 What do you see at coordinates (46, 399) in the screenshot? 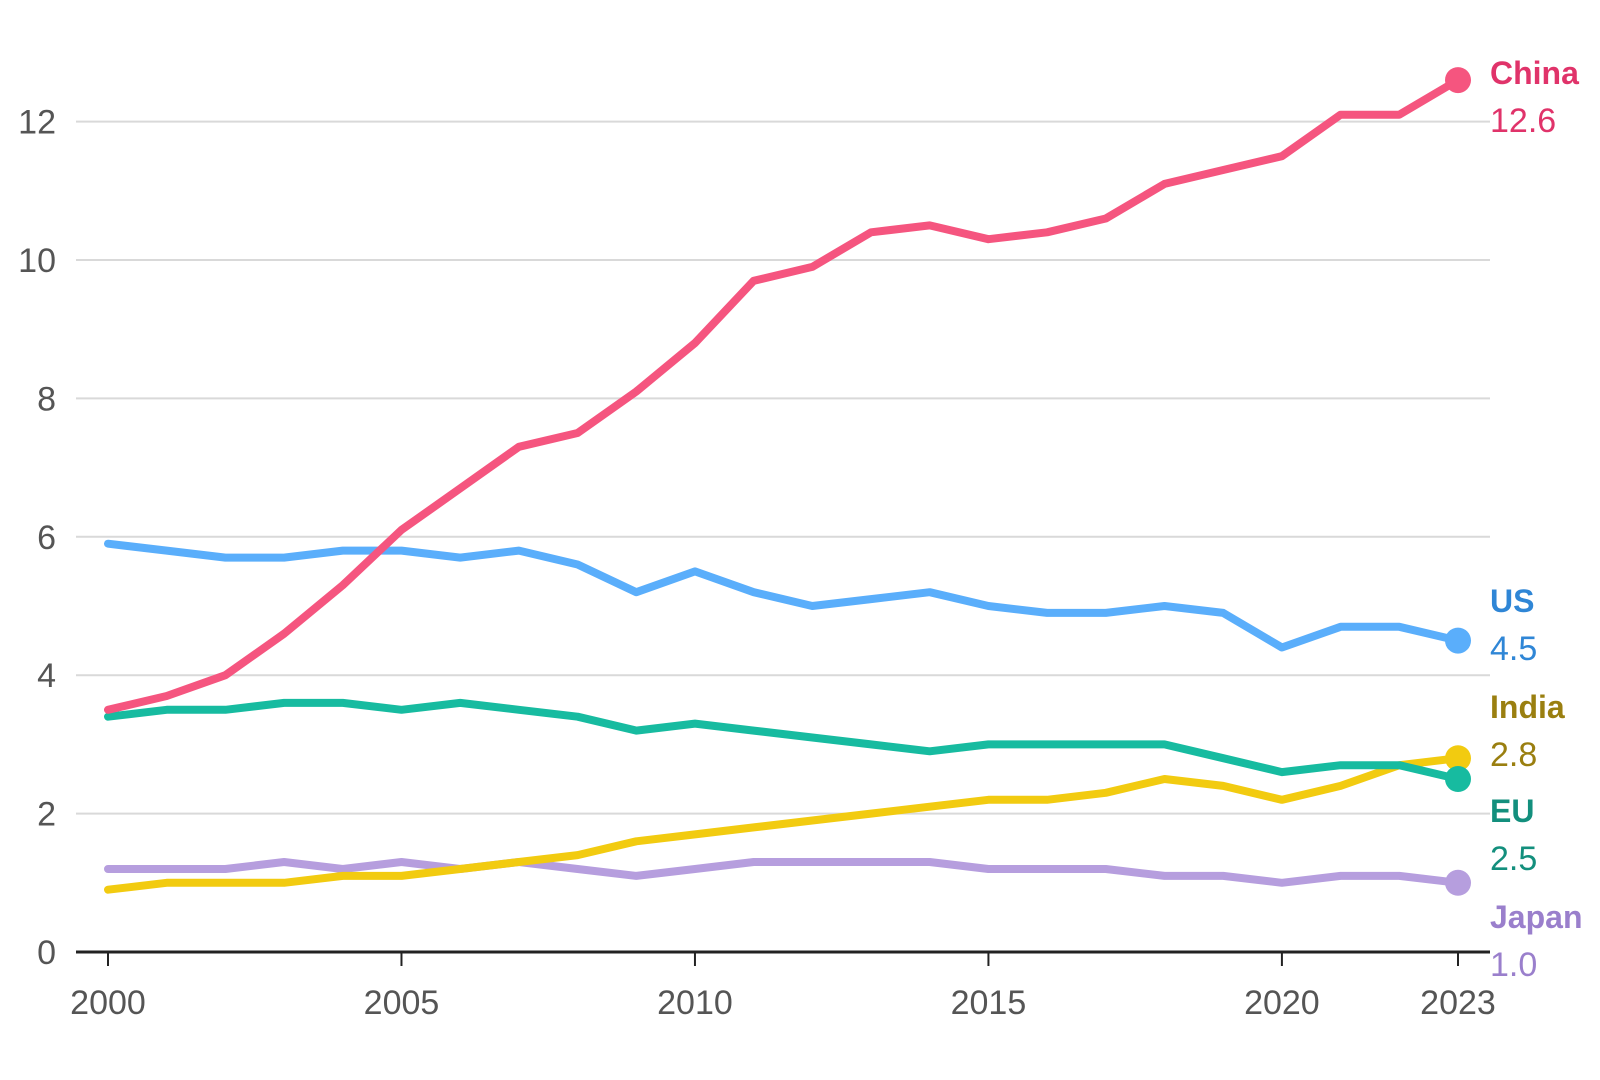
I see `y-tick-label: 8` at bounding box center [46, 399].